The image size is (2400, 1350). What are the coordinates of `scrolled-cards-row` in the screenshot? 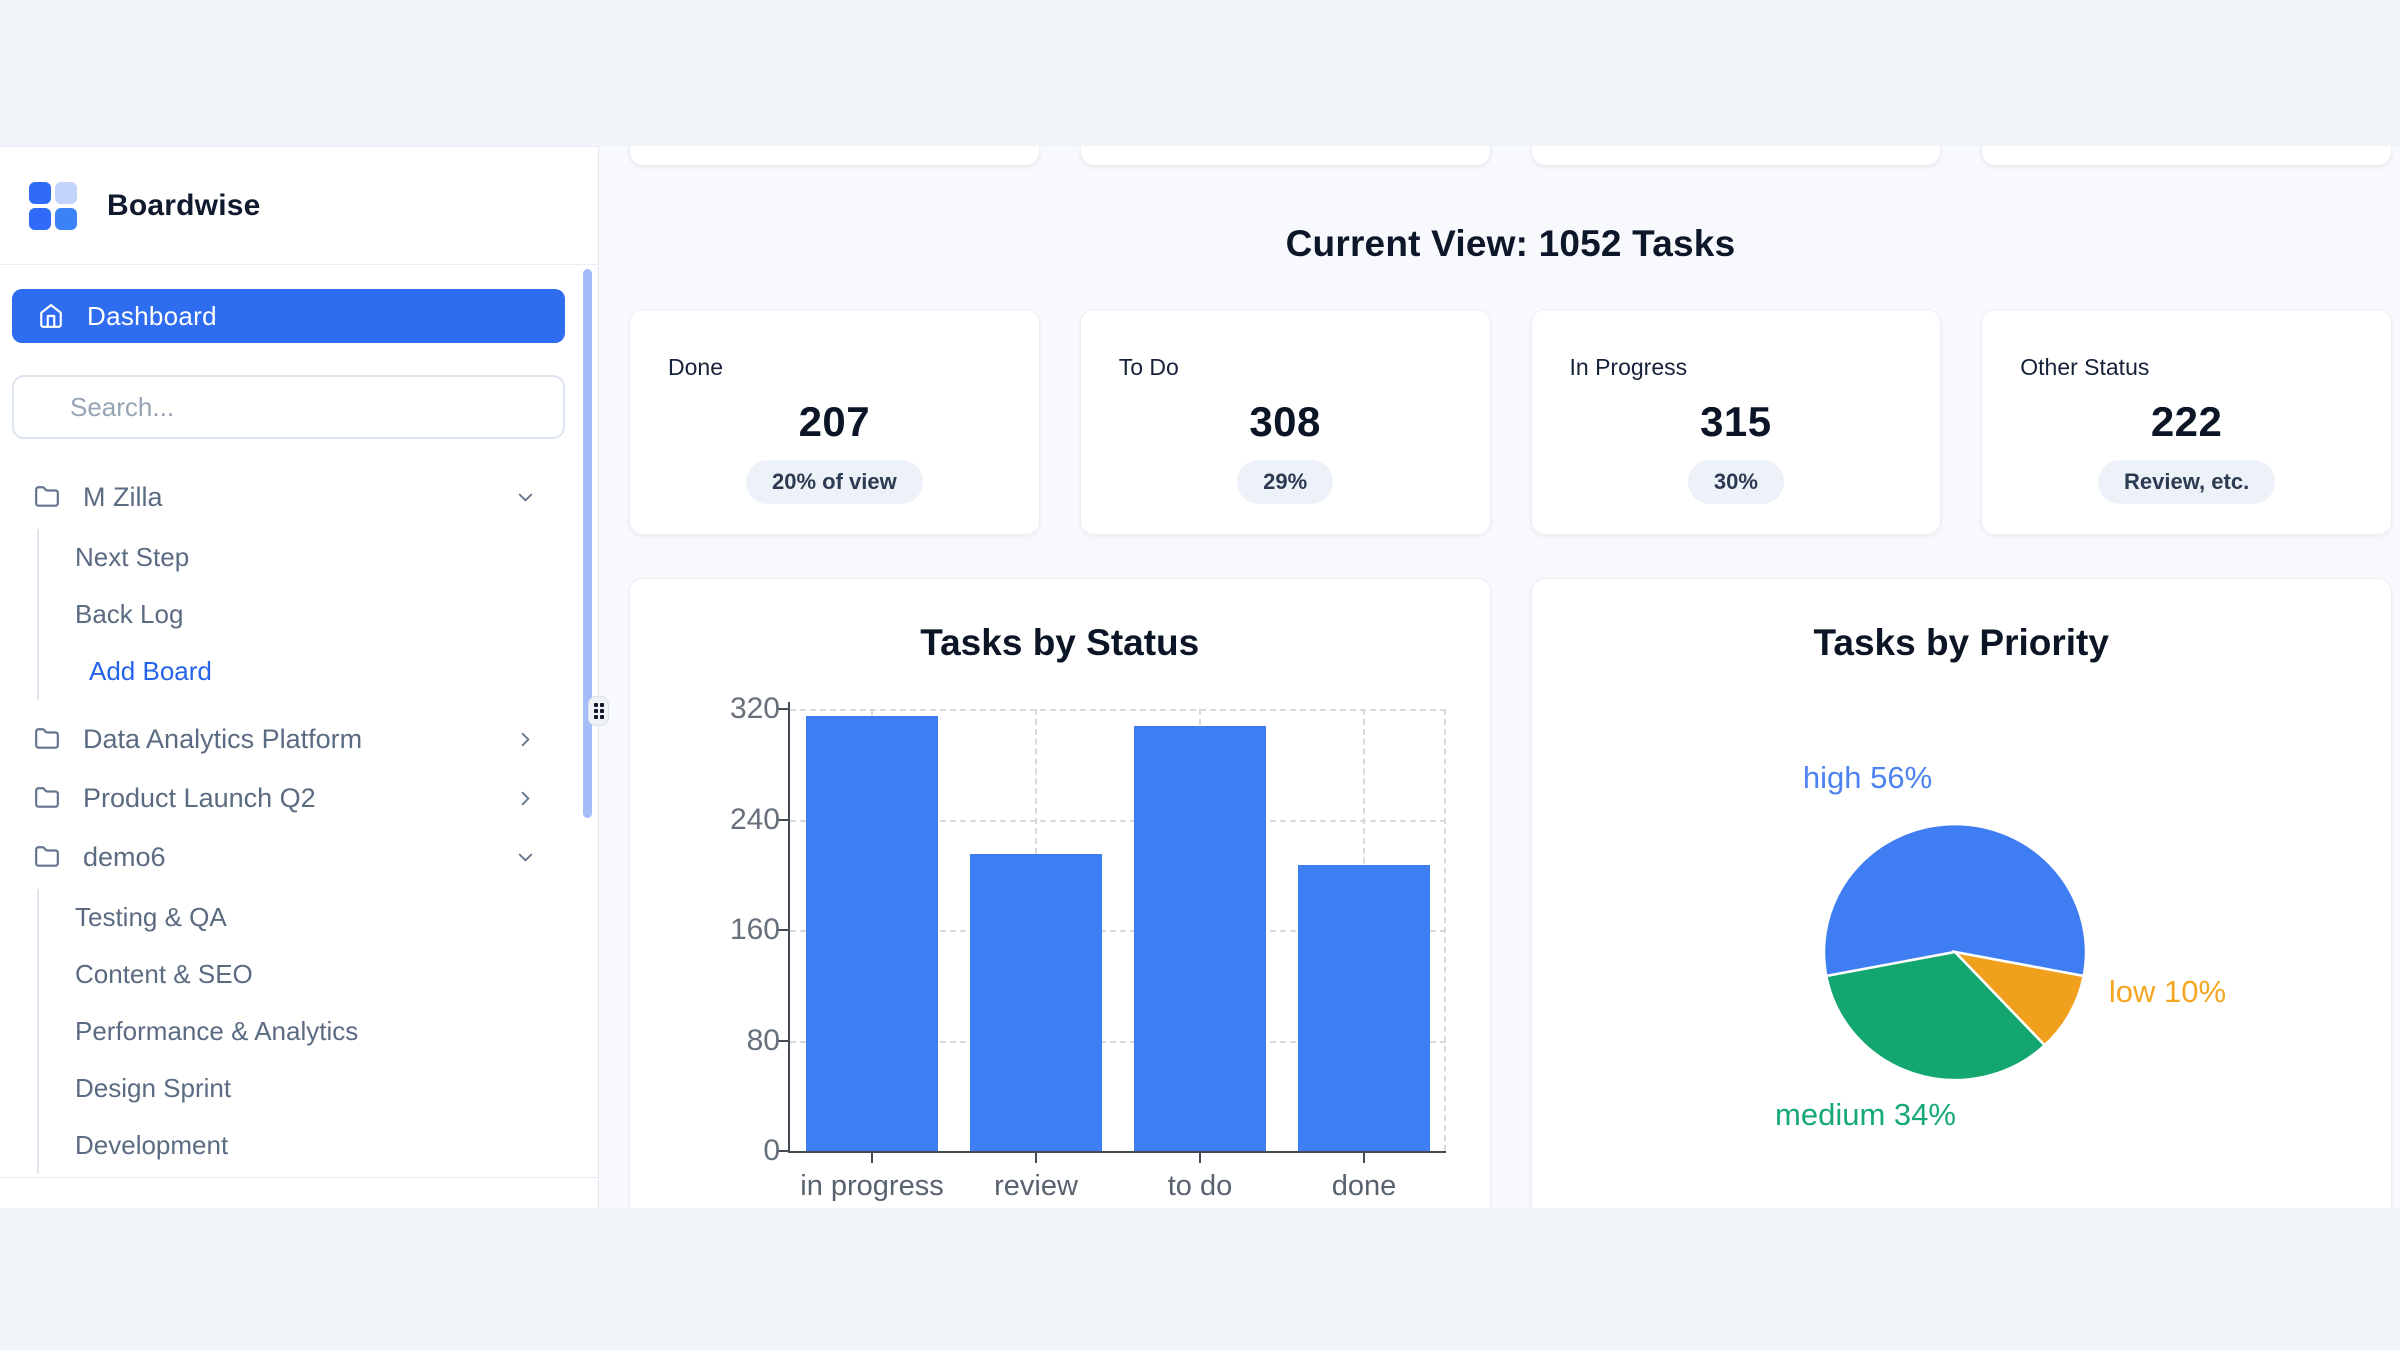 It's located at (1510, 156).